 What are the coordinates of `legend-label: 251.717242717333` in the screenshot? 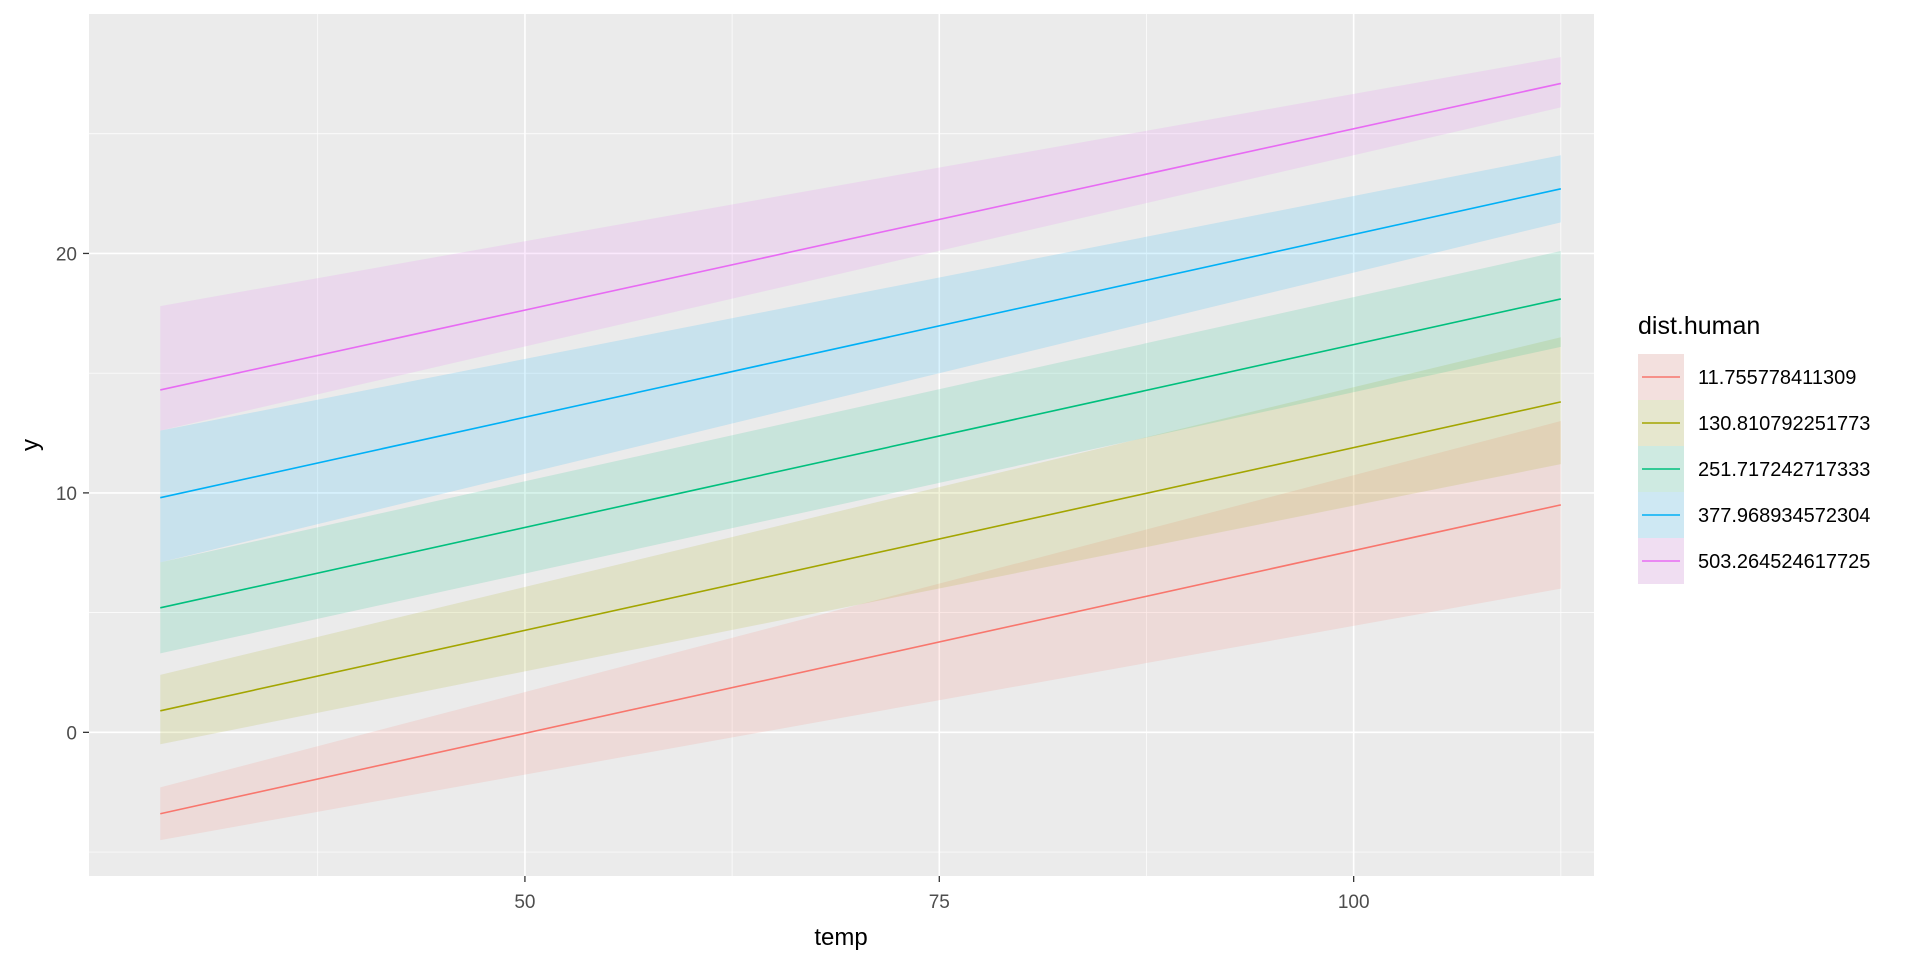 It's located at (1784, 470).